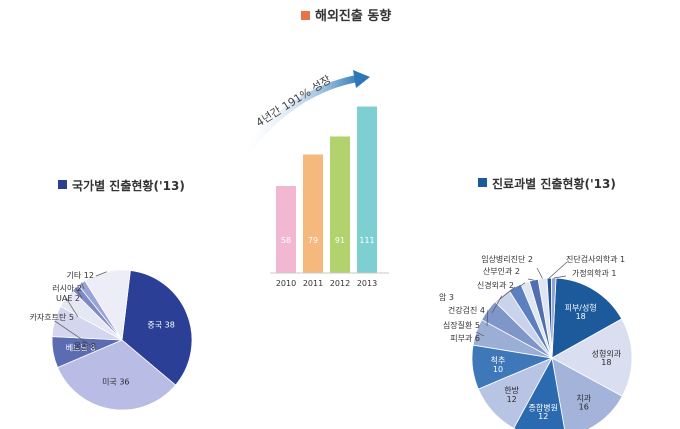 Image resolution: width=680 pixels, height=429 pixels. What do you see at coordinates (461, 325) in the screenshot?
I see `pie-slice-label: 심장질환 5` at bounding box center [461, 325].